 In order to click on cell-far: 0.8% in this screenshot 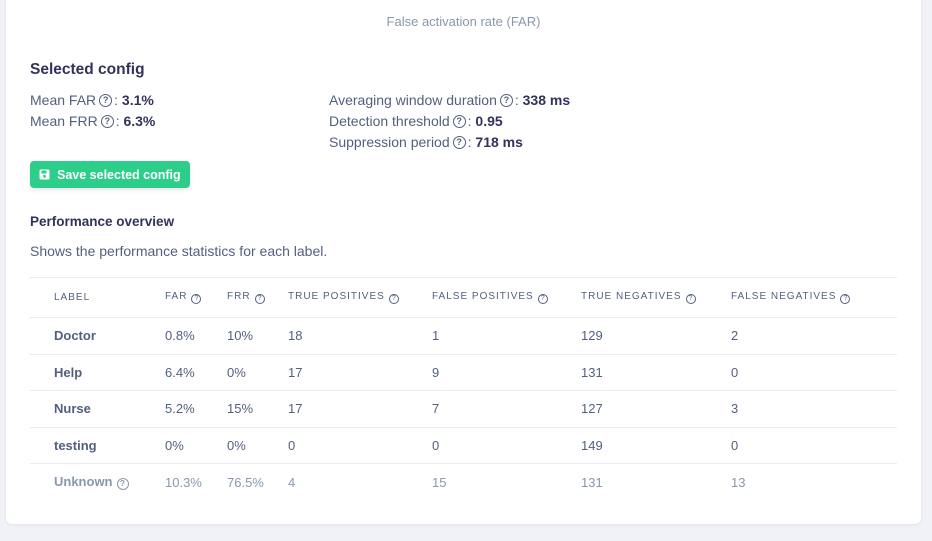, I will do `click(196, 336)`.